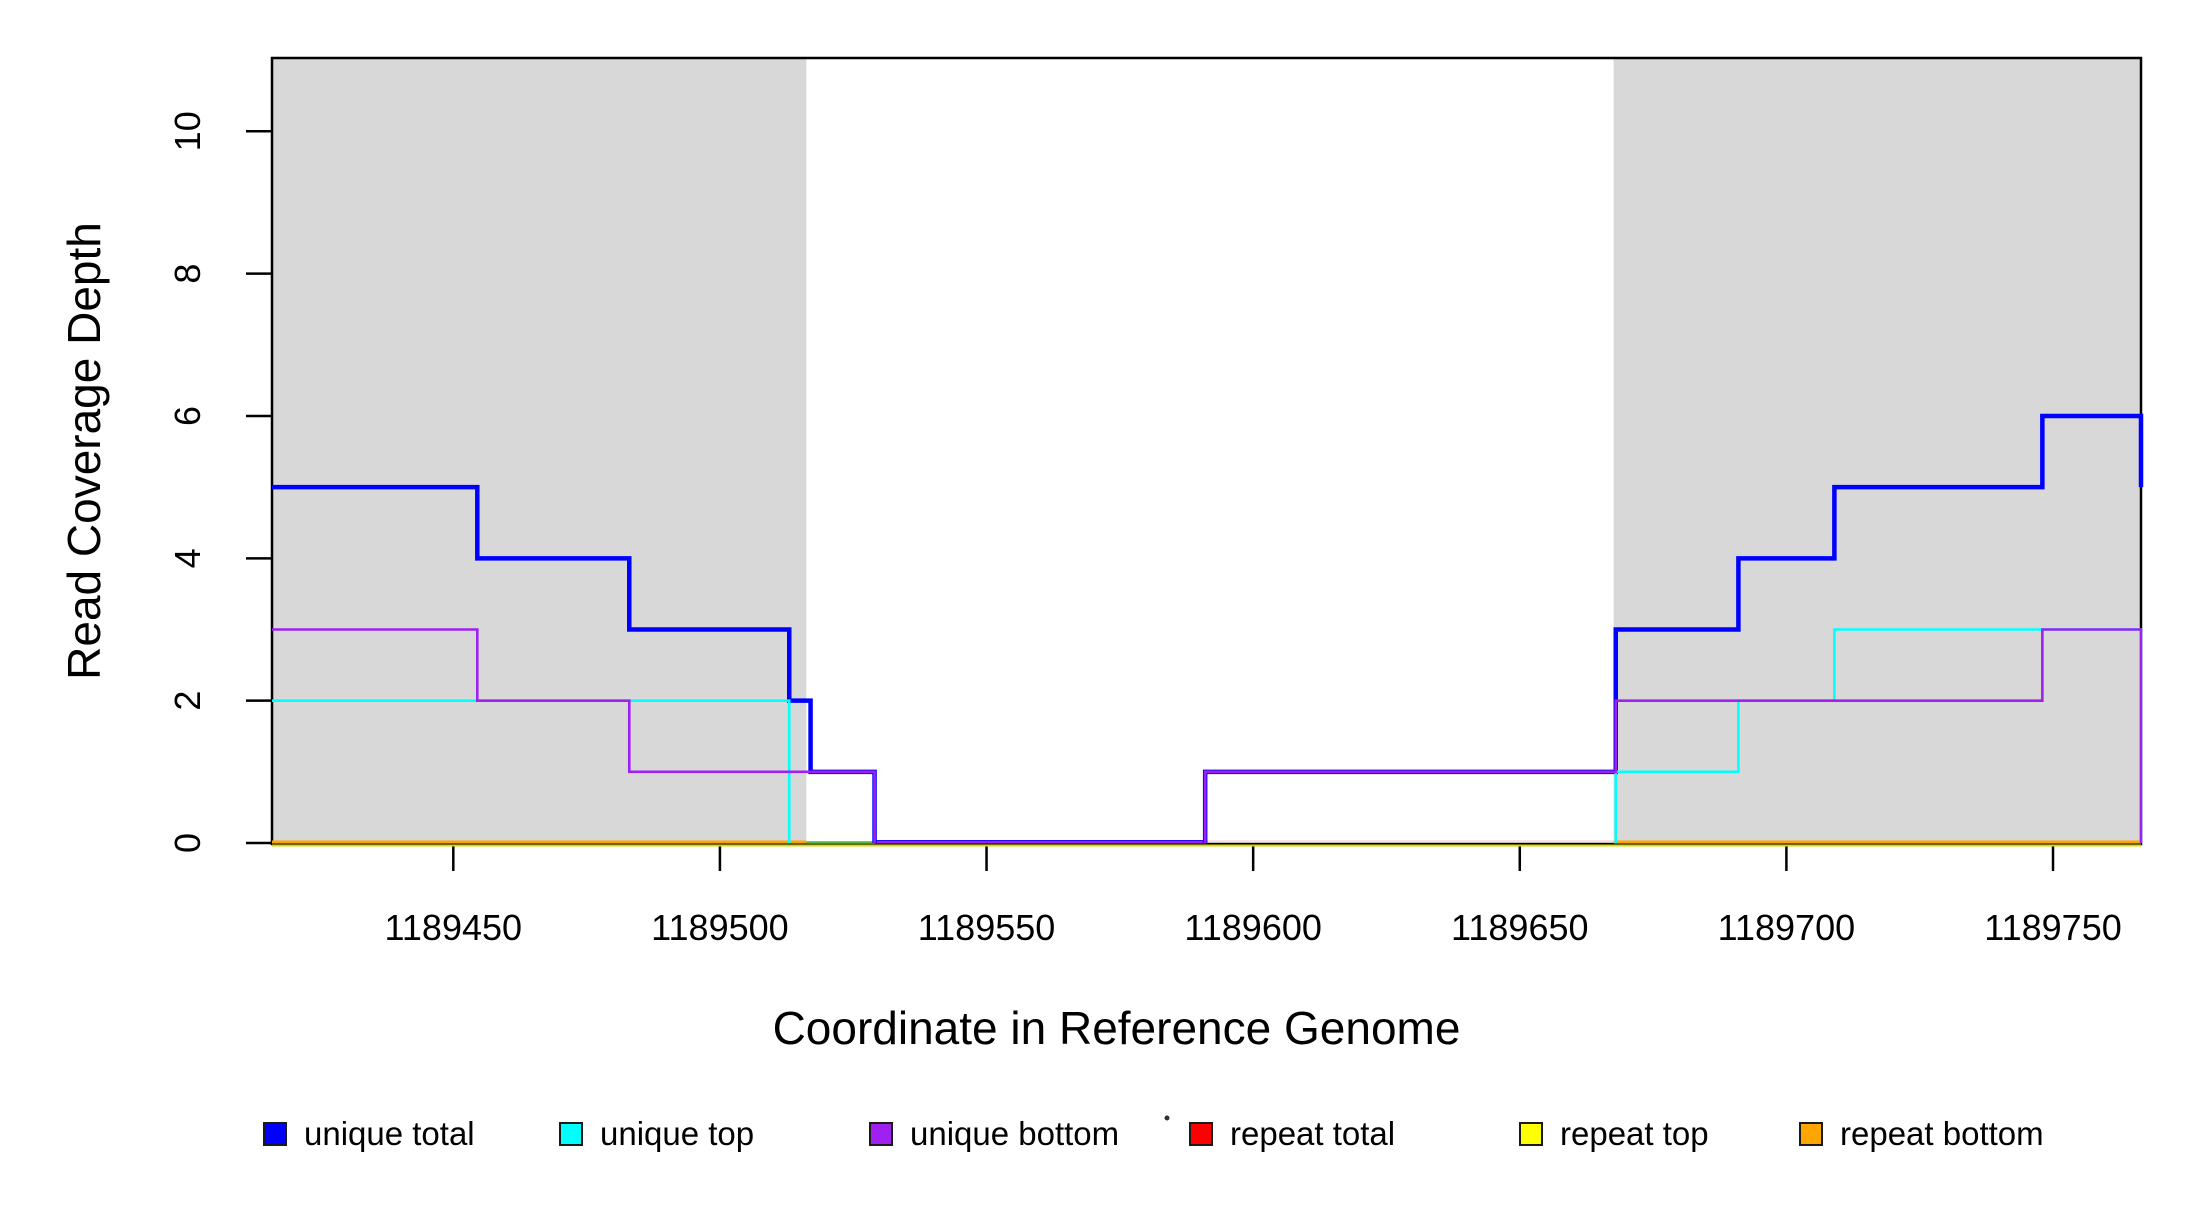 Image resolution: width=2200 pixels, height=1205 pixels. Describe the element at coordinates (986, 927) in the screenshot. I see `x-tick-label: 1189550` at that location.